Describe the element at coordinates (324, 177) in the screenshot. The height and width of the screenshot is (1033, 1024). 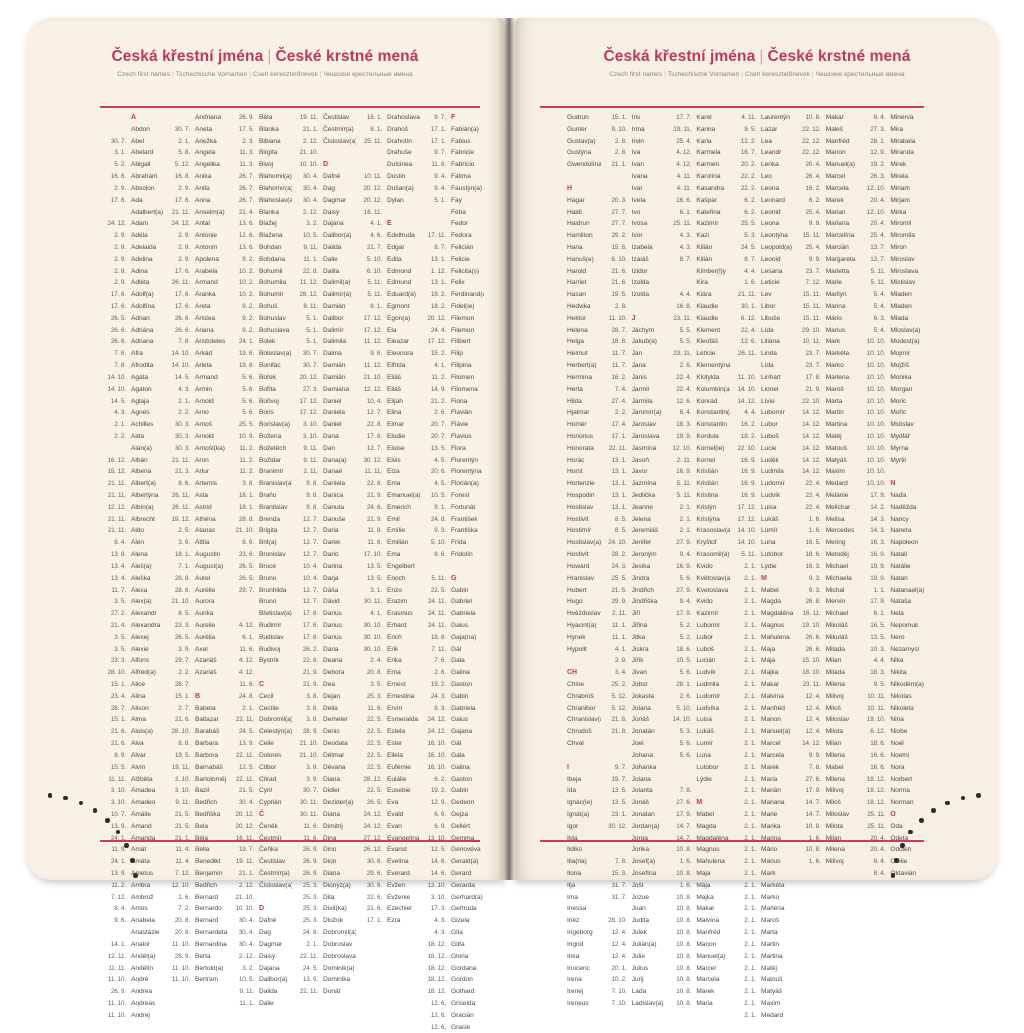
I see `name-entry: 30. 4. Dafné` at that location.